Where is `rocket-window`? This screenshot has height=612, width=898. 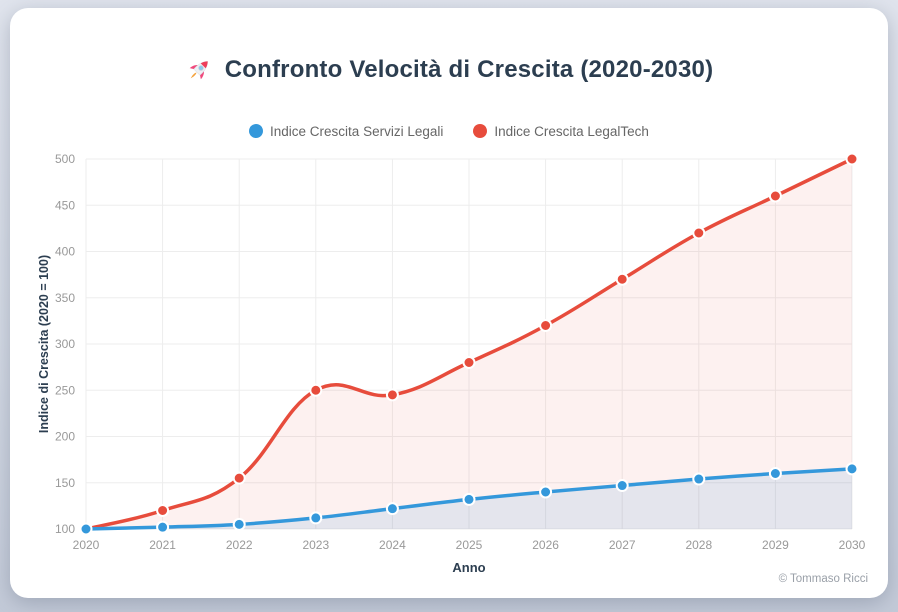 rocket-window is located at coordinates (200, 68).